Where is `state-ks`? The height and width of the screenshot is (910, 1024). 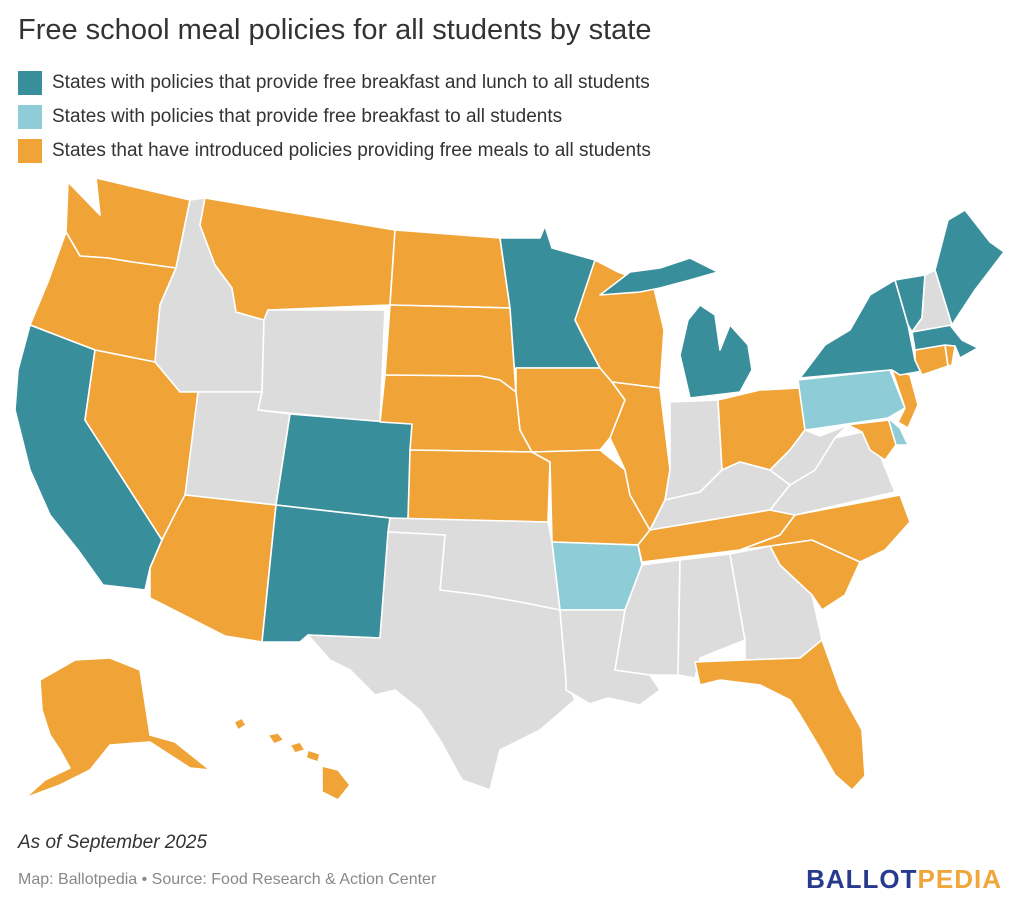 state-ks is located at coordinates (479, 486).